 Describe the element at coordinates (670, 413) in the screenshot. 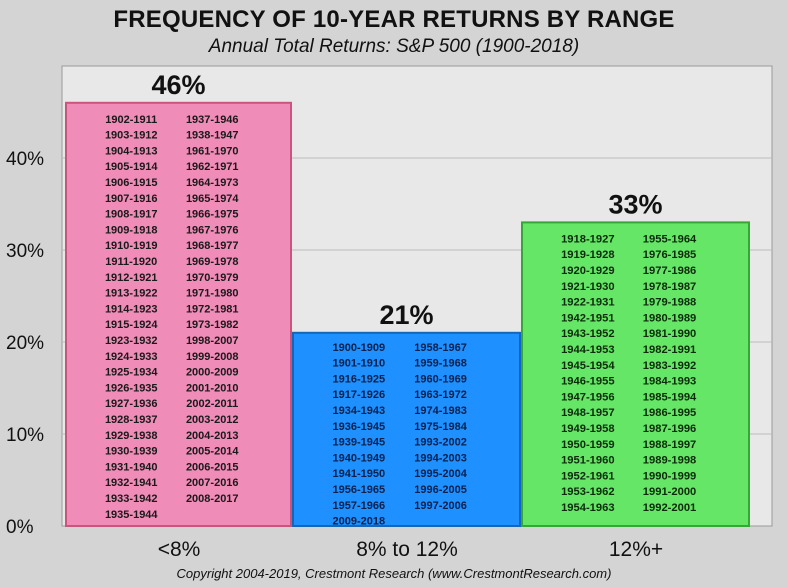

I see `period-label: 1986-1995` at that location.